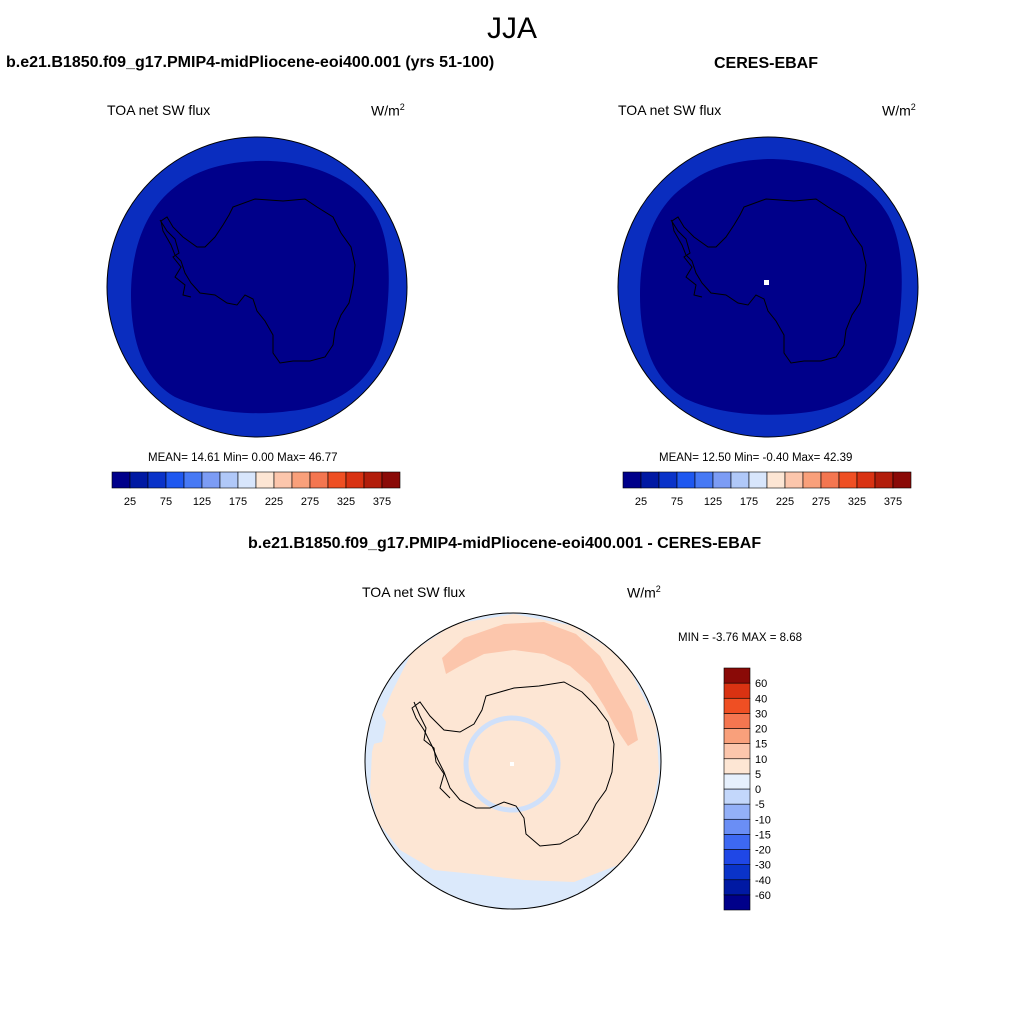  What do you see at coordinates (761, 684) in the screenshot?
I see `panel3-colorbar-tick-label: 60` at bounding box center [761, 684].